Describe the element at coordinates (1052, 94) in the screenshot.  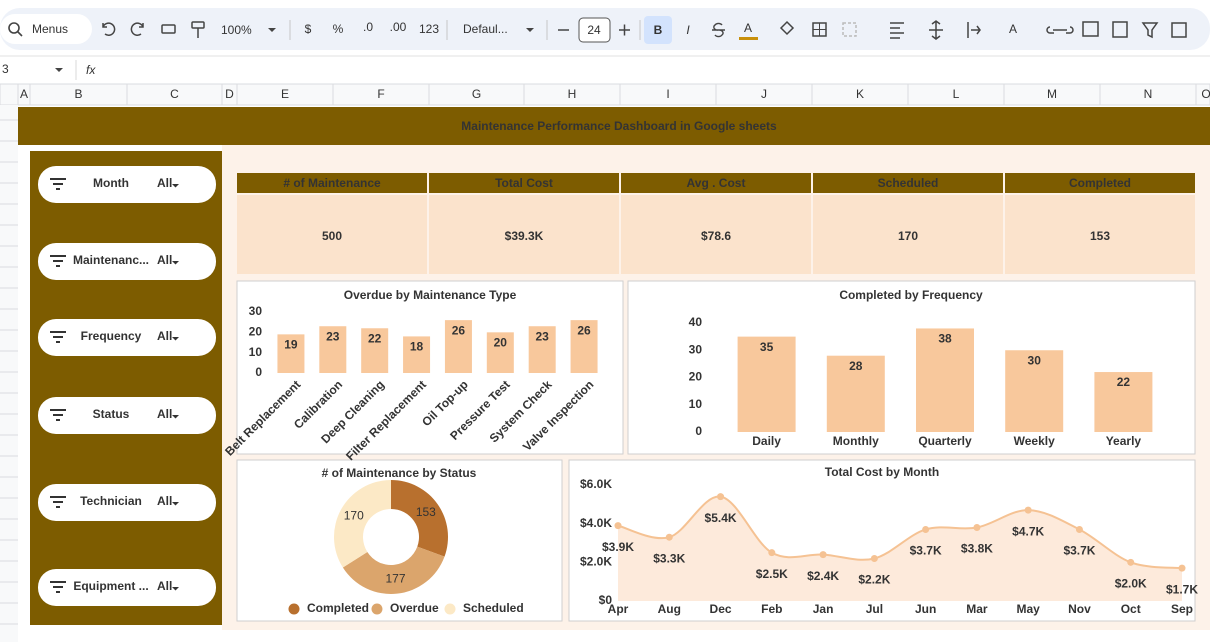
I see `column-header: M` at that location.